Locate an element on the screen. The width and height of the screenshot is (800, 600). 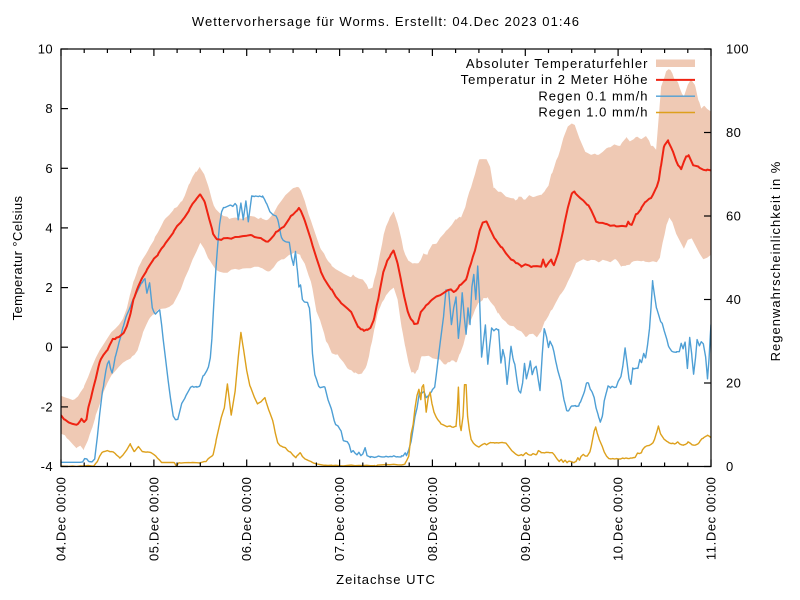
svg-text: Regenwahrscheinlichkeit in % is located at coordinates (775, 261).